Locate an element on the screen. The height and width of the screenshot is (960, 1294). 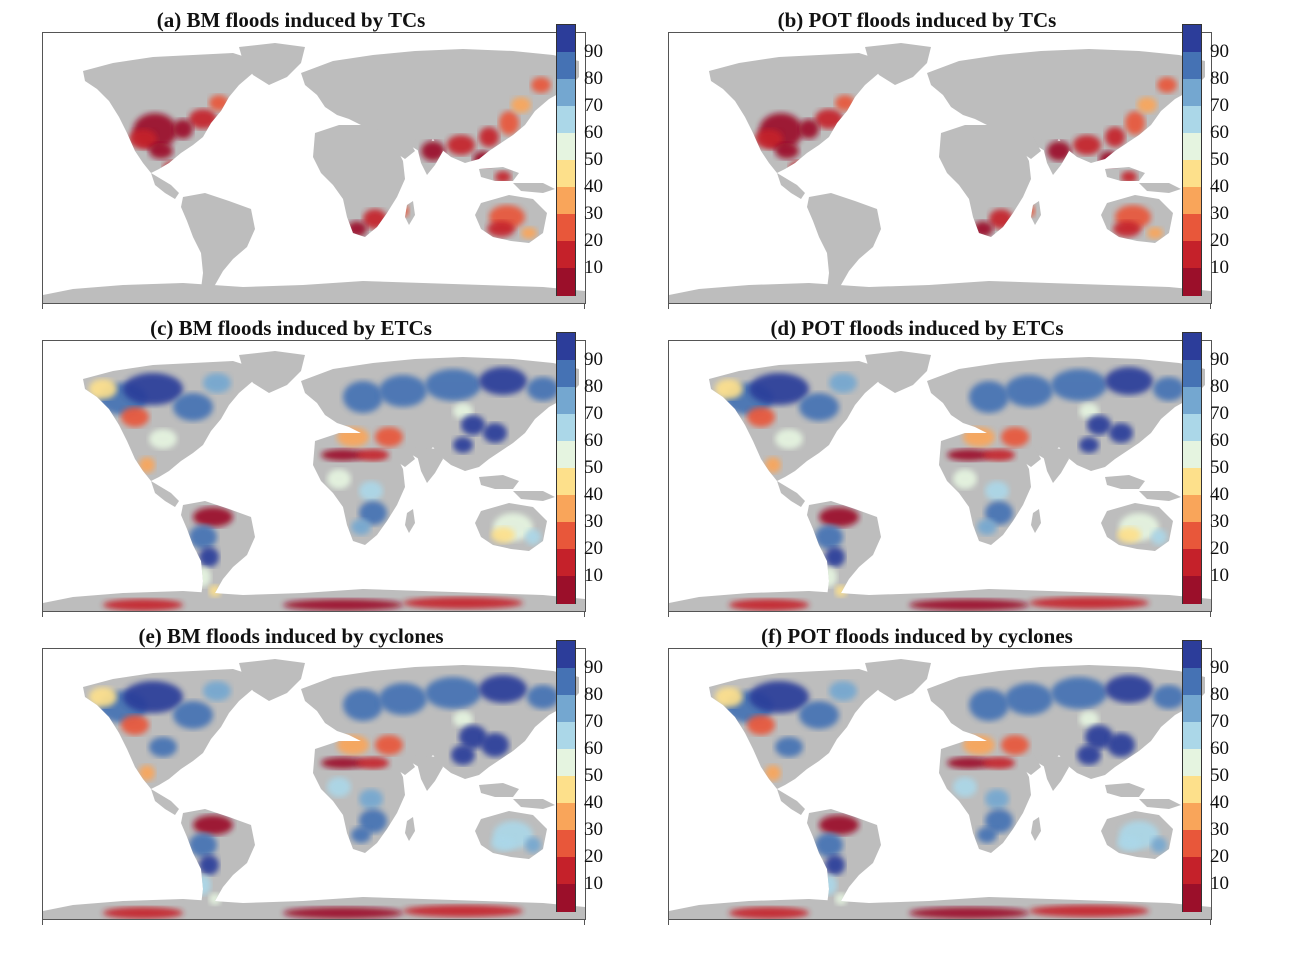
panel-title: (d) POT floods induced by ETCs is located at coordinates (917, 328).